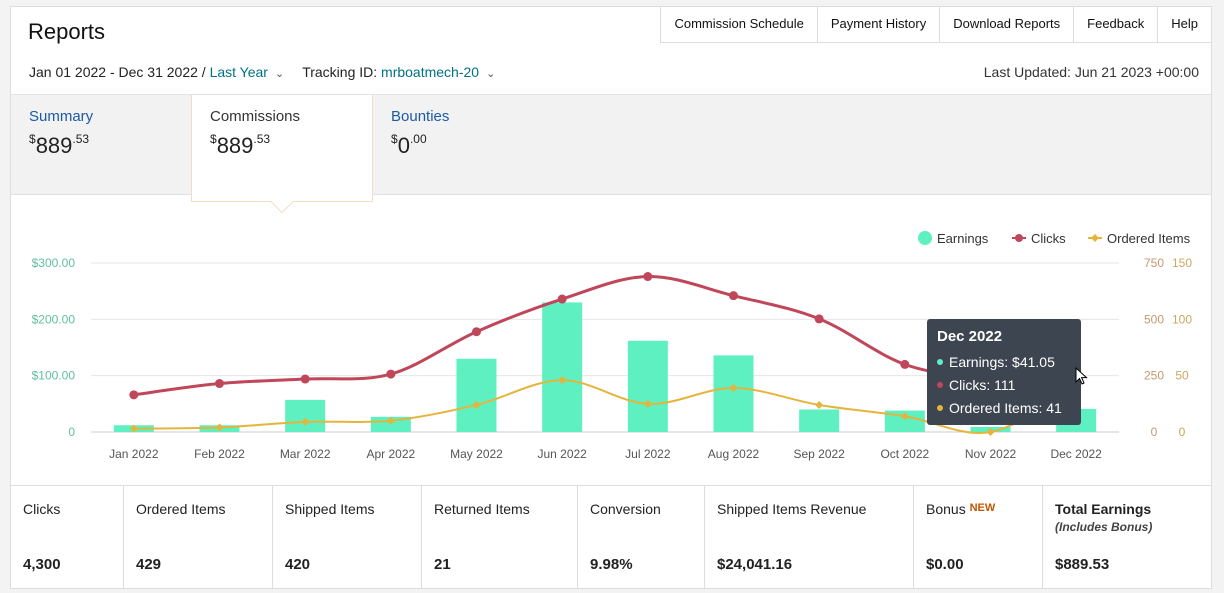  What do you see at coordinates (1004, 385) in the screenshot?
I see `tooltip-clicks: Clicks: 111` at bounding box center [1004, 385].